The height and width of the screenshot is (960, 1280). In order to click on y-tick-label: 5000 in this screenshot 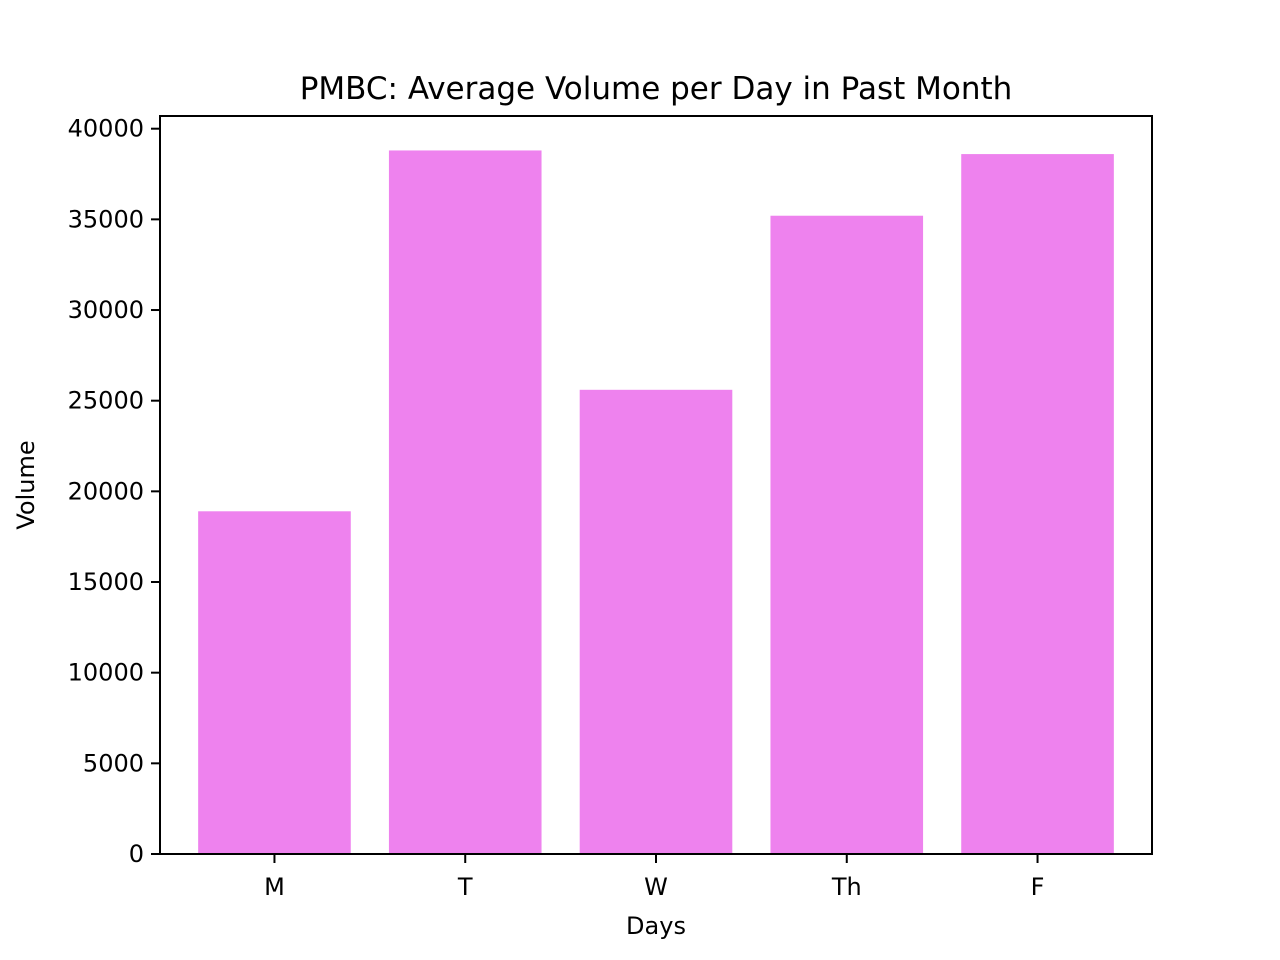, I will do `click(113, 763)`.